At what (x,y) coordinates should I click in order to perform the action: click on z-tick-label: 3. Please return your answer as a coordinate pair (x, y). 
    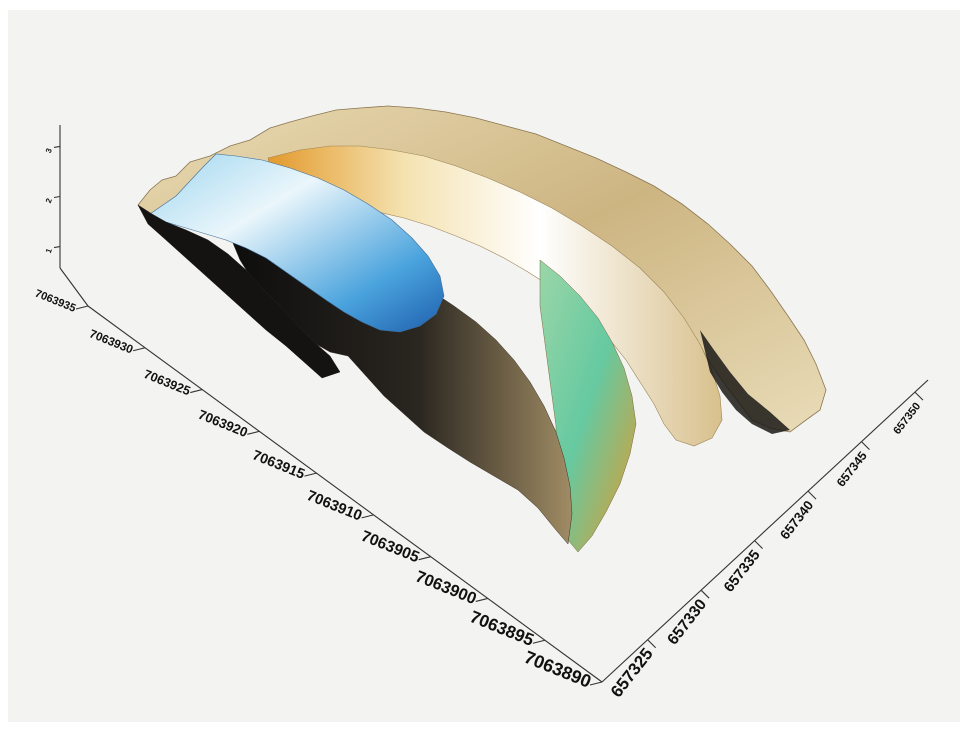
    Looking at the image, I should click on (49, 151).